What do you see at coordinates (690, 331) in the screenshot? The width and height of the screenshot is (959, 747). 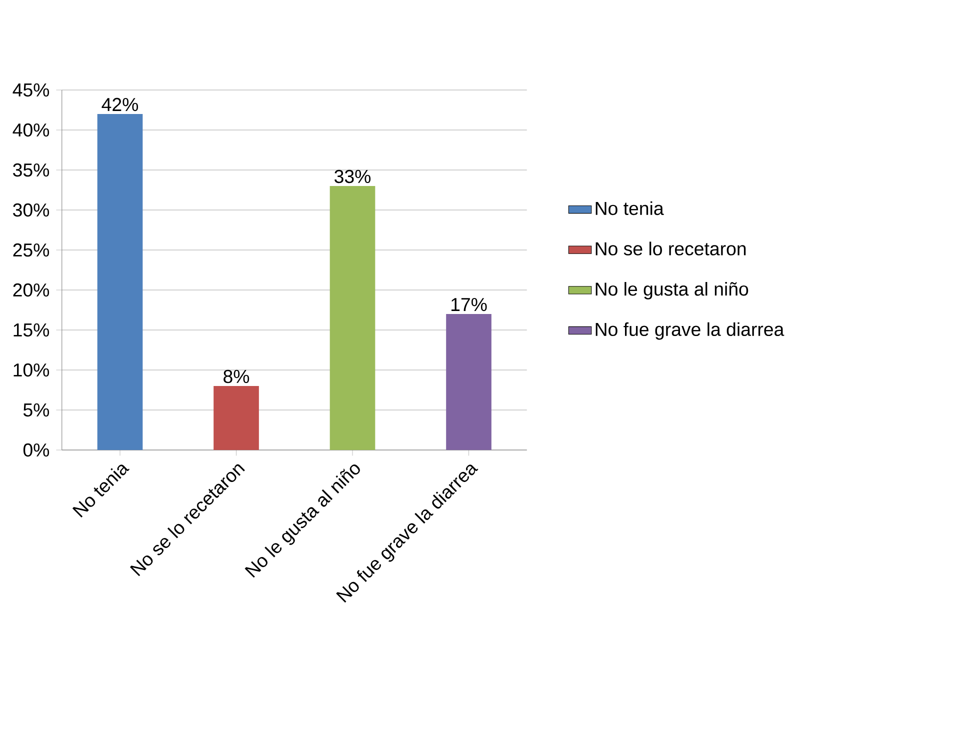 I see `legend-label: No fue grave la diarrea` at bounding box center [690, 331].